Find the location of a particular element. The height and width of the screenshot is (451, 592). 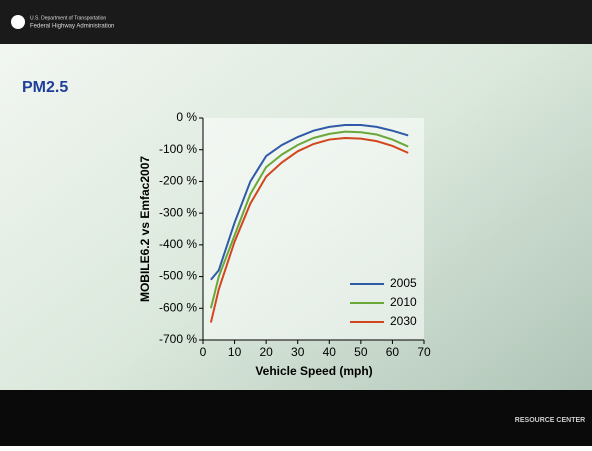

y-tick-label: -500 % is located at coordinates (178, 276).